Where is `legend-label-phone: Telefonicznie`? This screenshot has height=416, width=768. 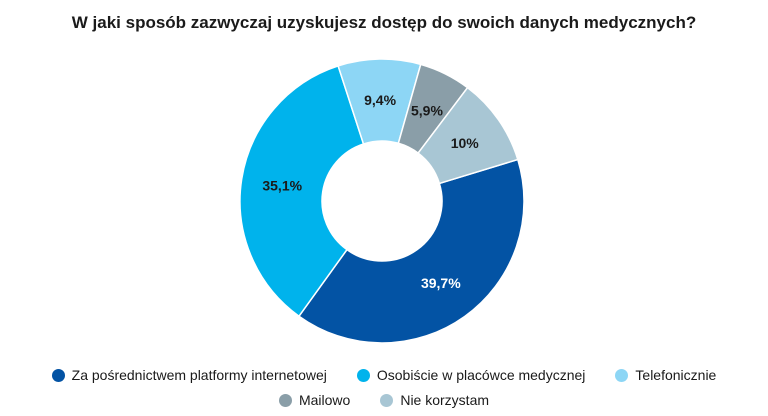 legend-label-phone: Telefonicznie is located at coordinates (676, 375).